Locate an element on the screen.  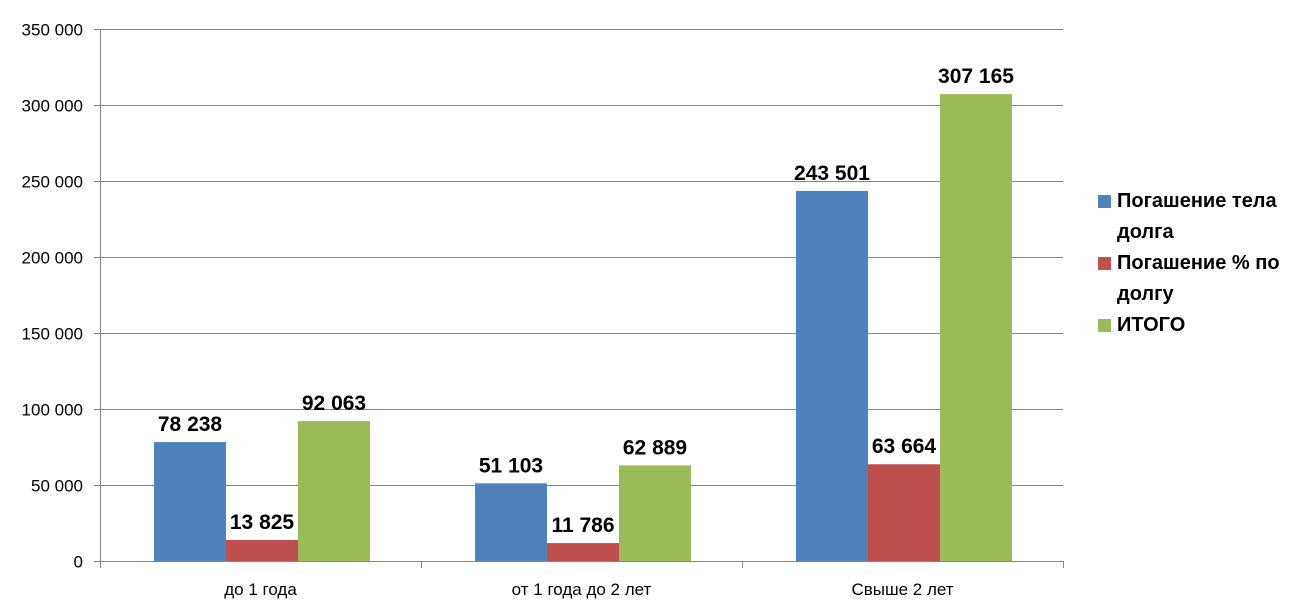
y-tick-label: 0 is located at coordinates (78, 562).